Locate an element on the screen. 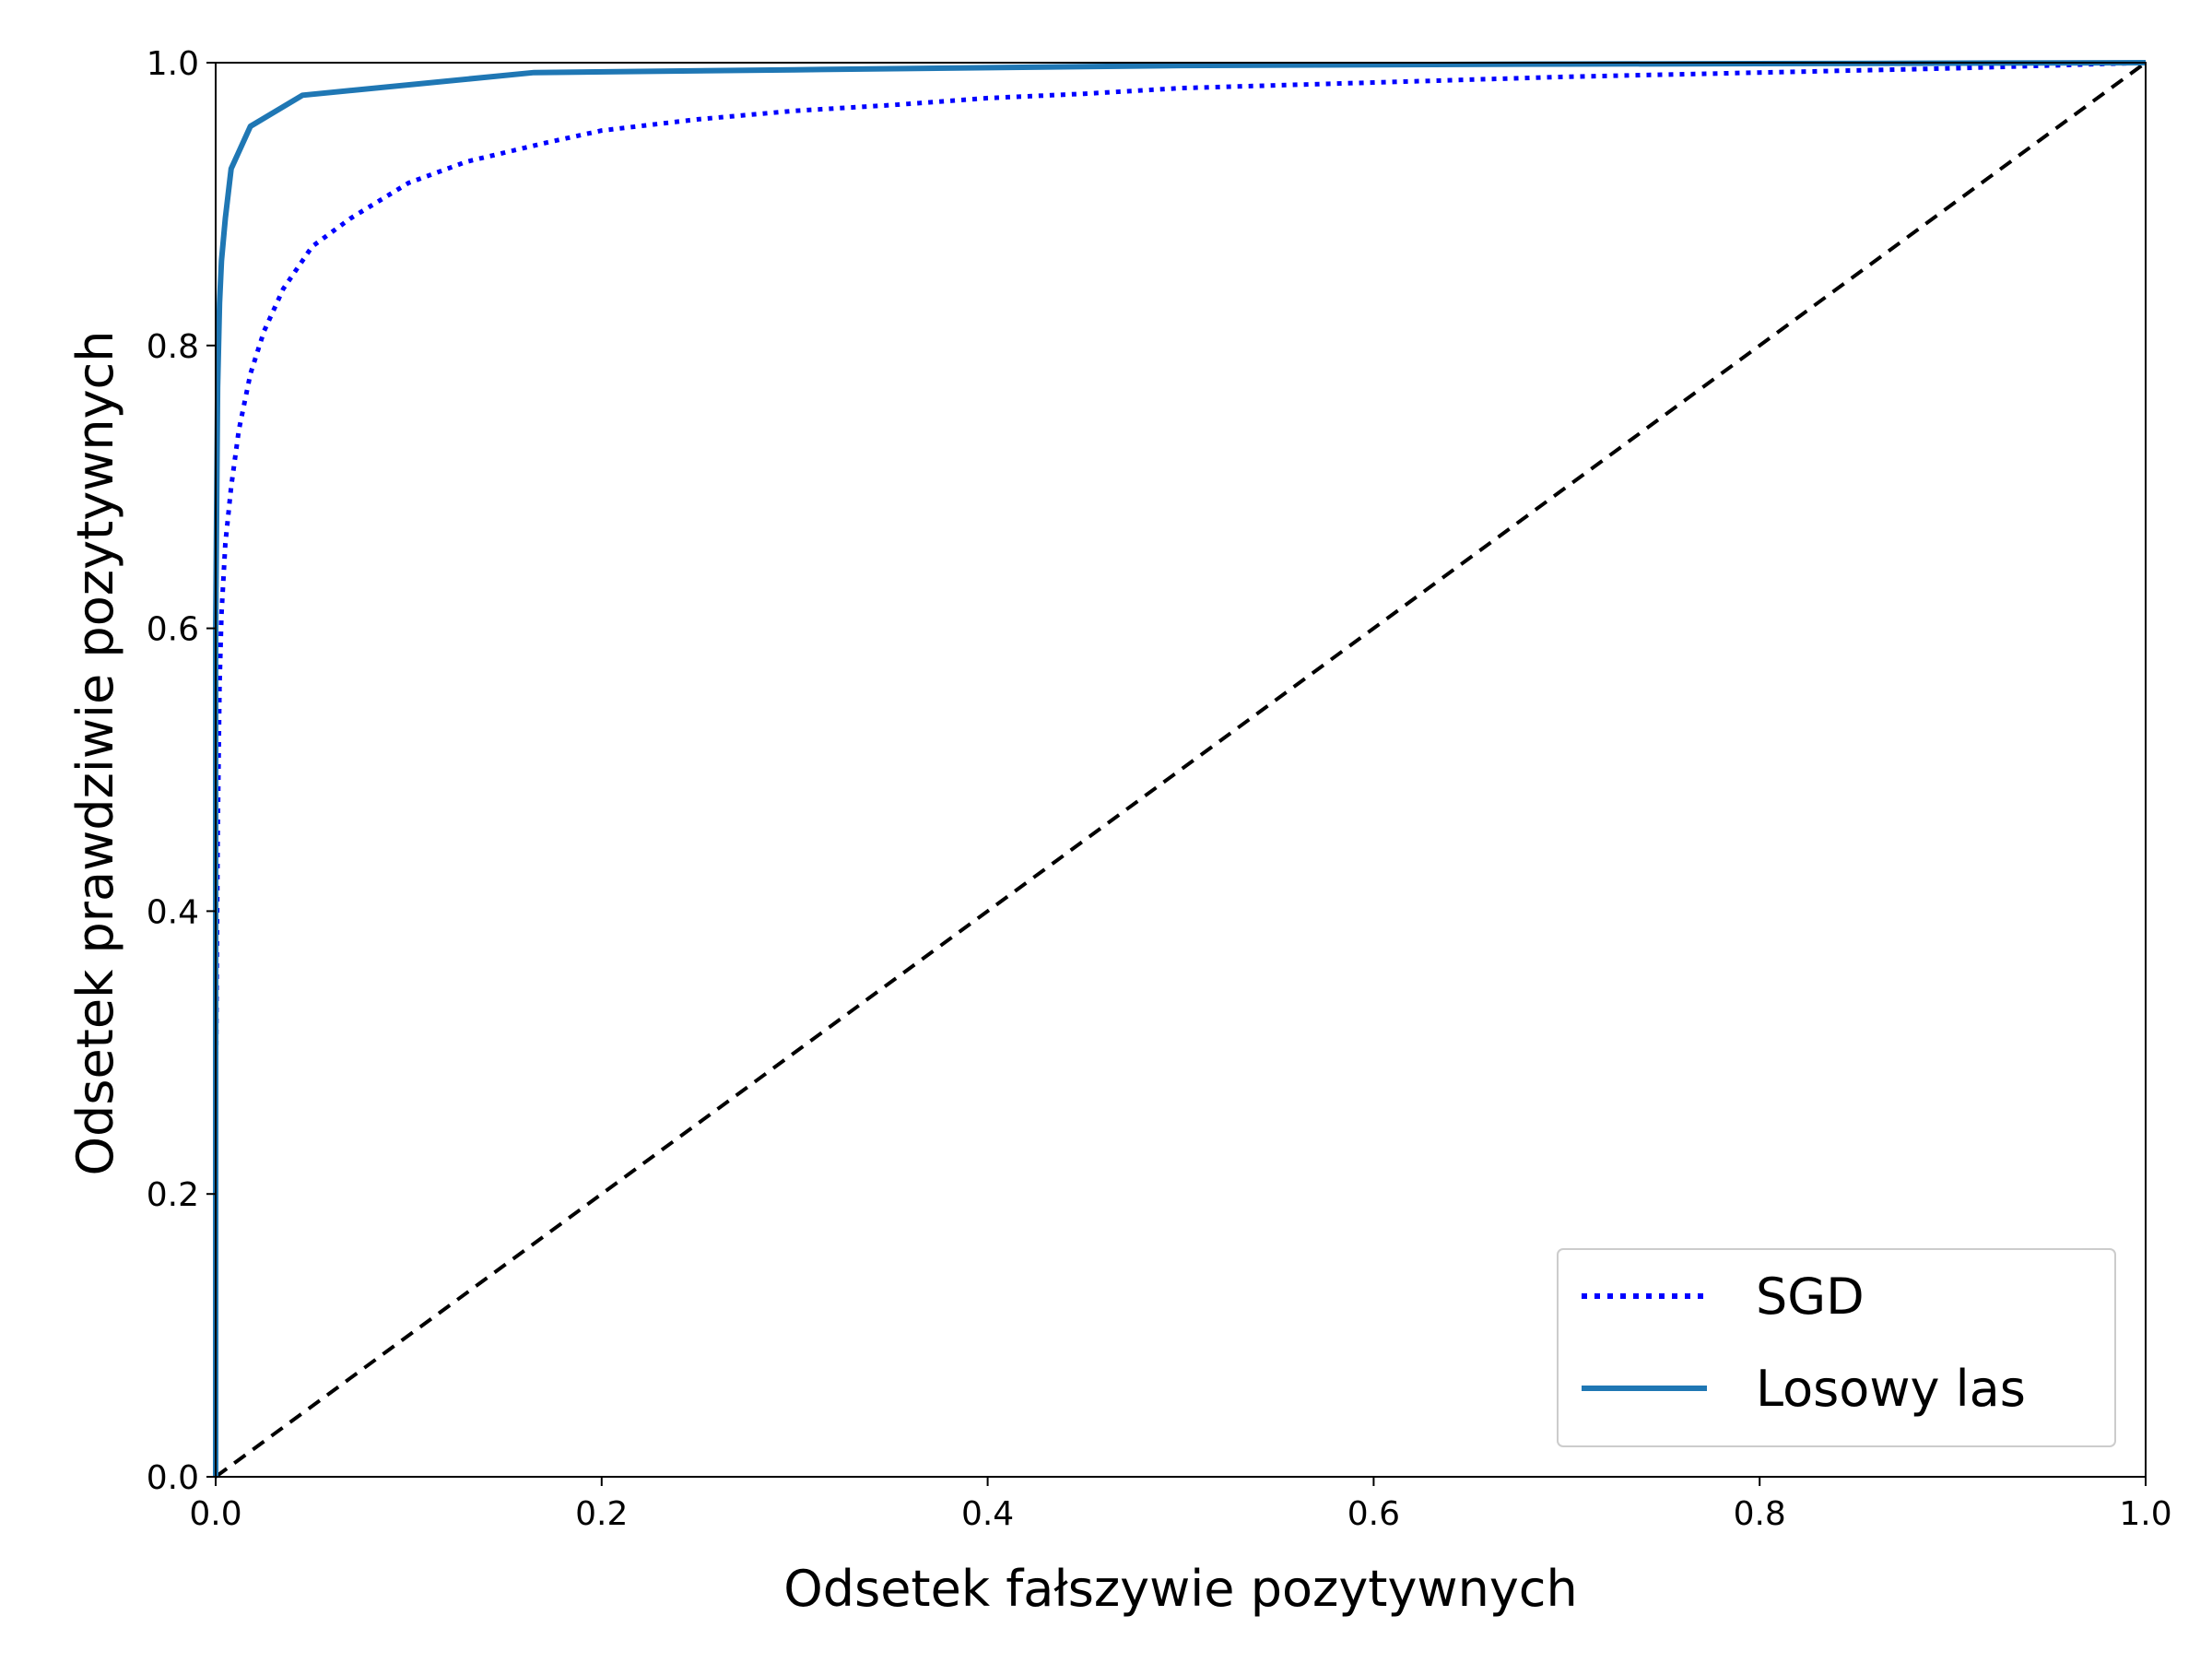 Image resolution: width=2212 pixels, height=1663 pixels. y-tick-label: 0.4 is located at coordinates (173, 912).